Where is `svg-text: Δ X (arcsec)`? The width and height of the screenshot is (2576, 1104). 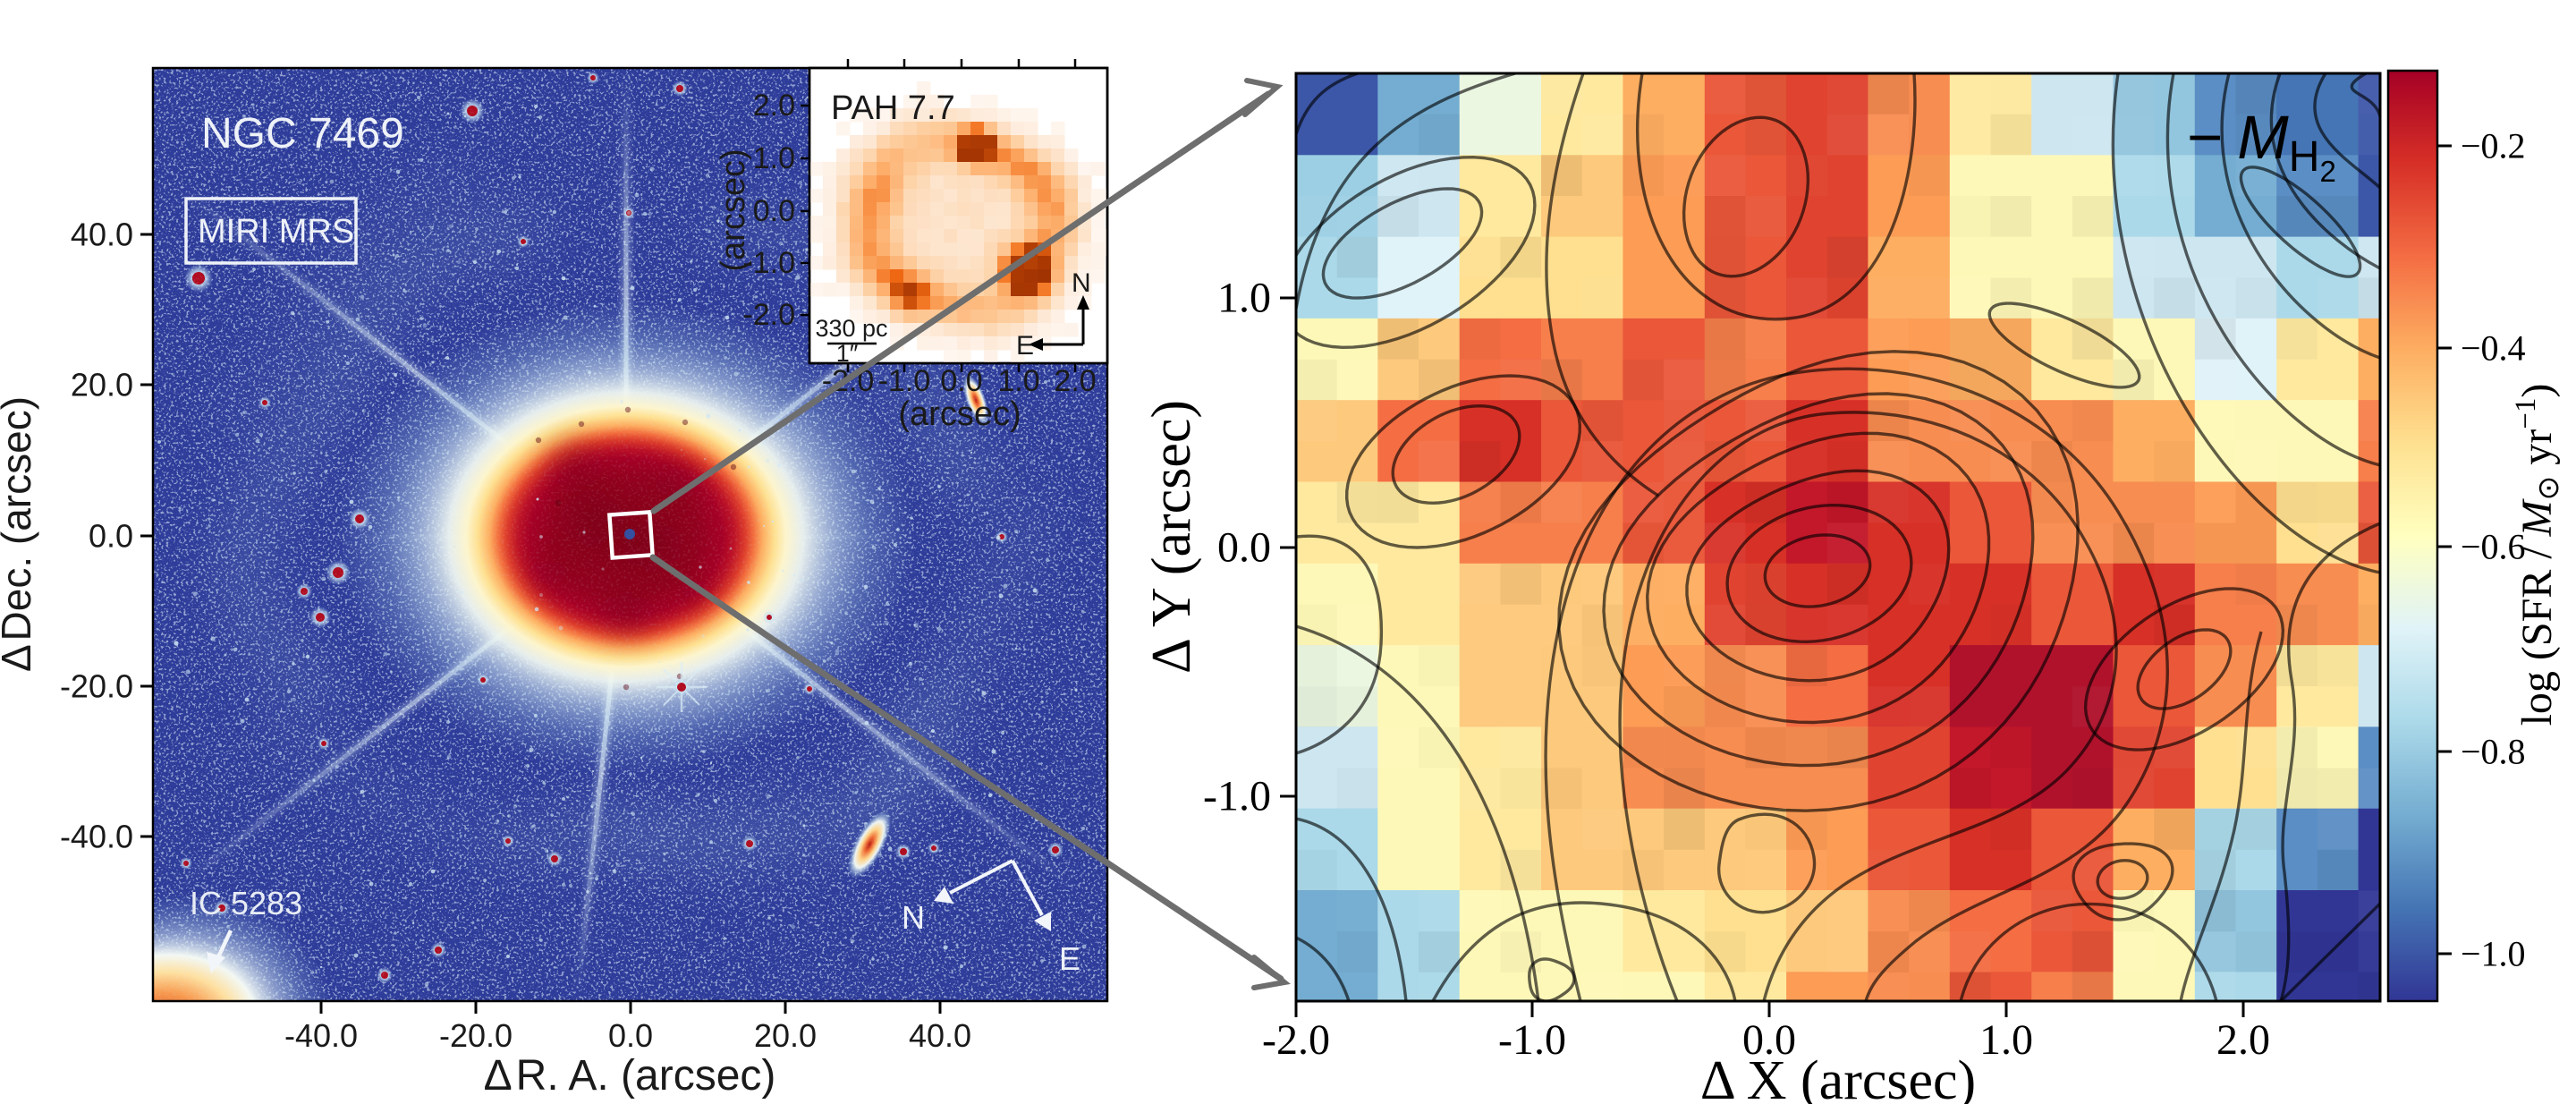
svg-text: Δ X (arcsec) is located at coordinates (1838, 1077).